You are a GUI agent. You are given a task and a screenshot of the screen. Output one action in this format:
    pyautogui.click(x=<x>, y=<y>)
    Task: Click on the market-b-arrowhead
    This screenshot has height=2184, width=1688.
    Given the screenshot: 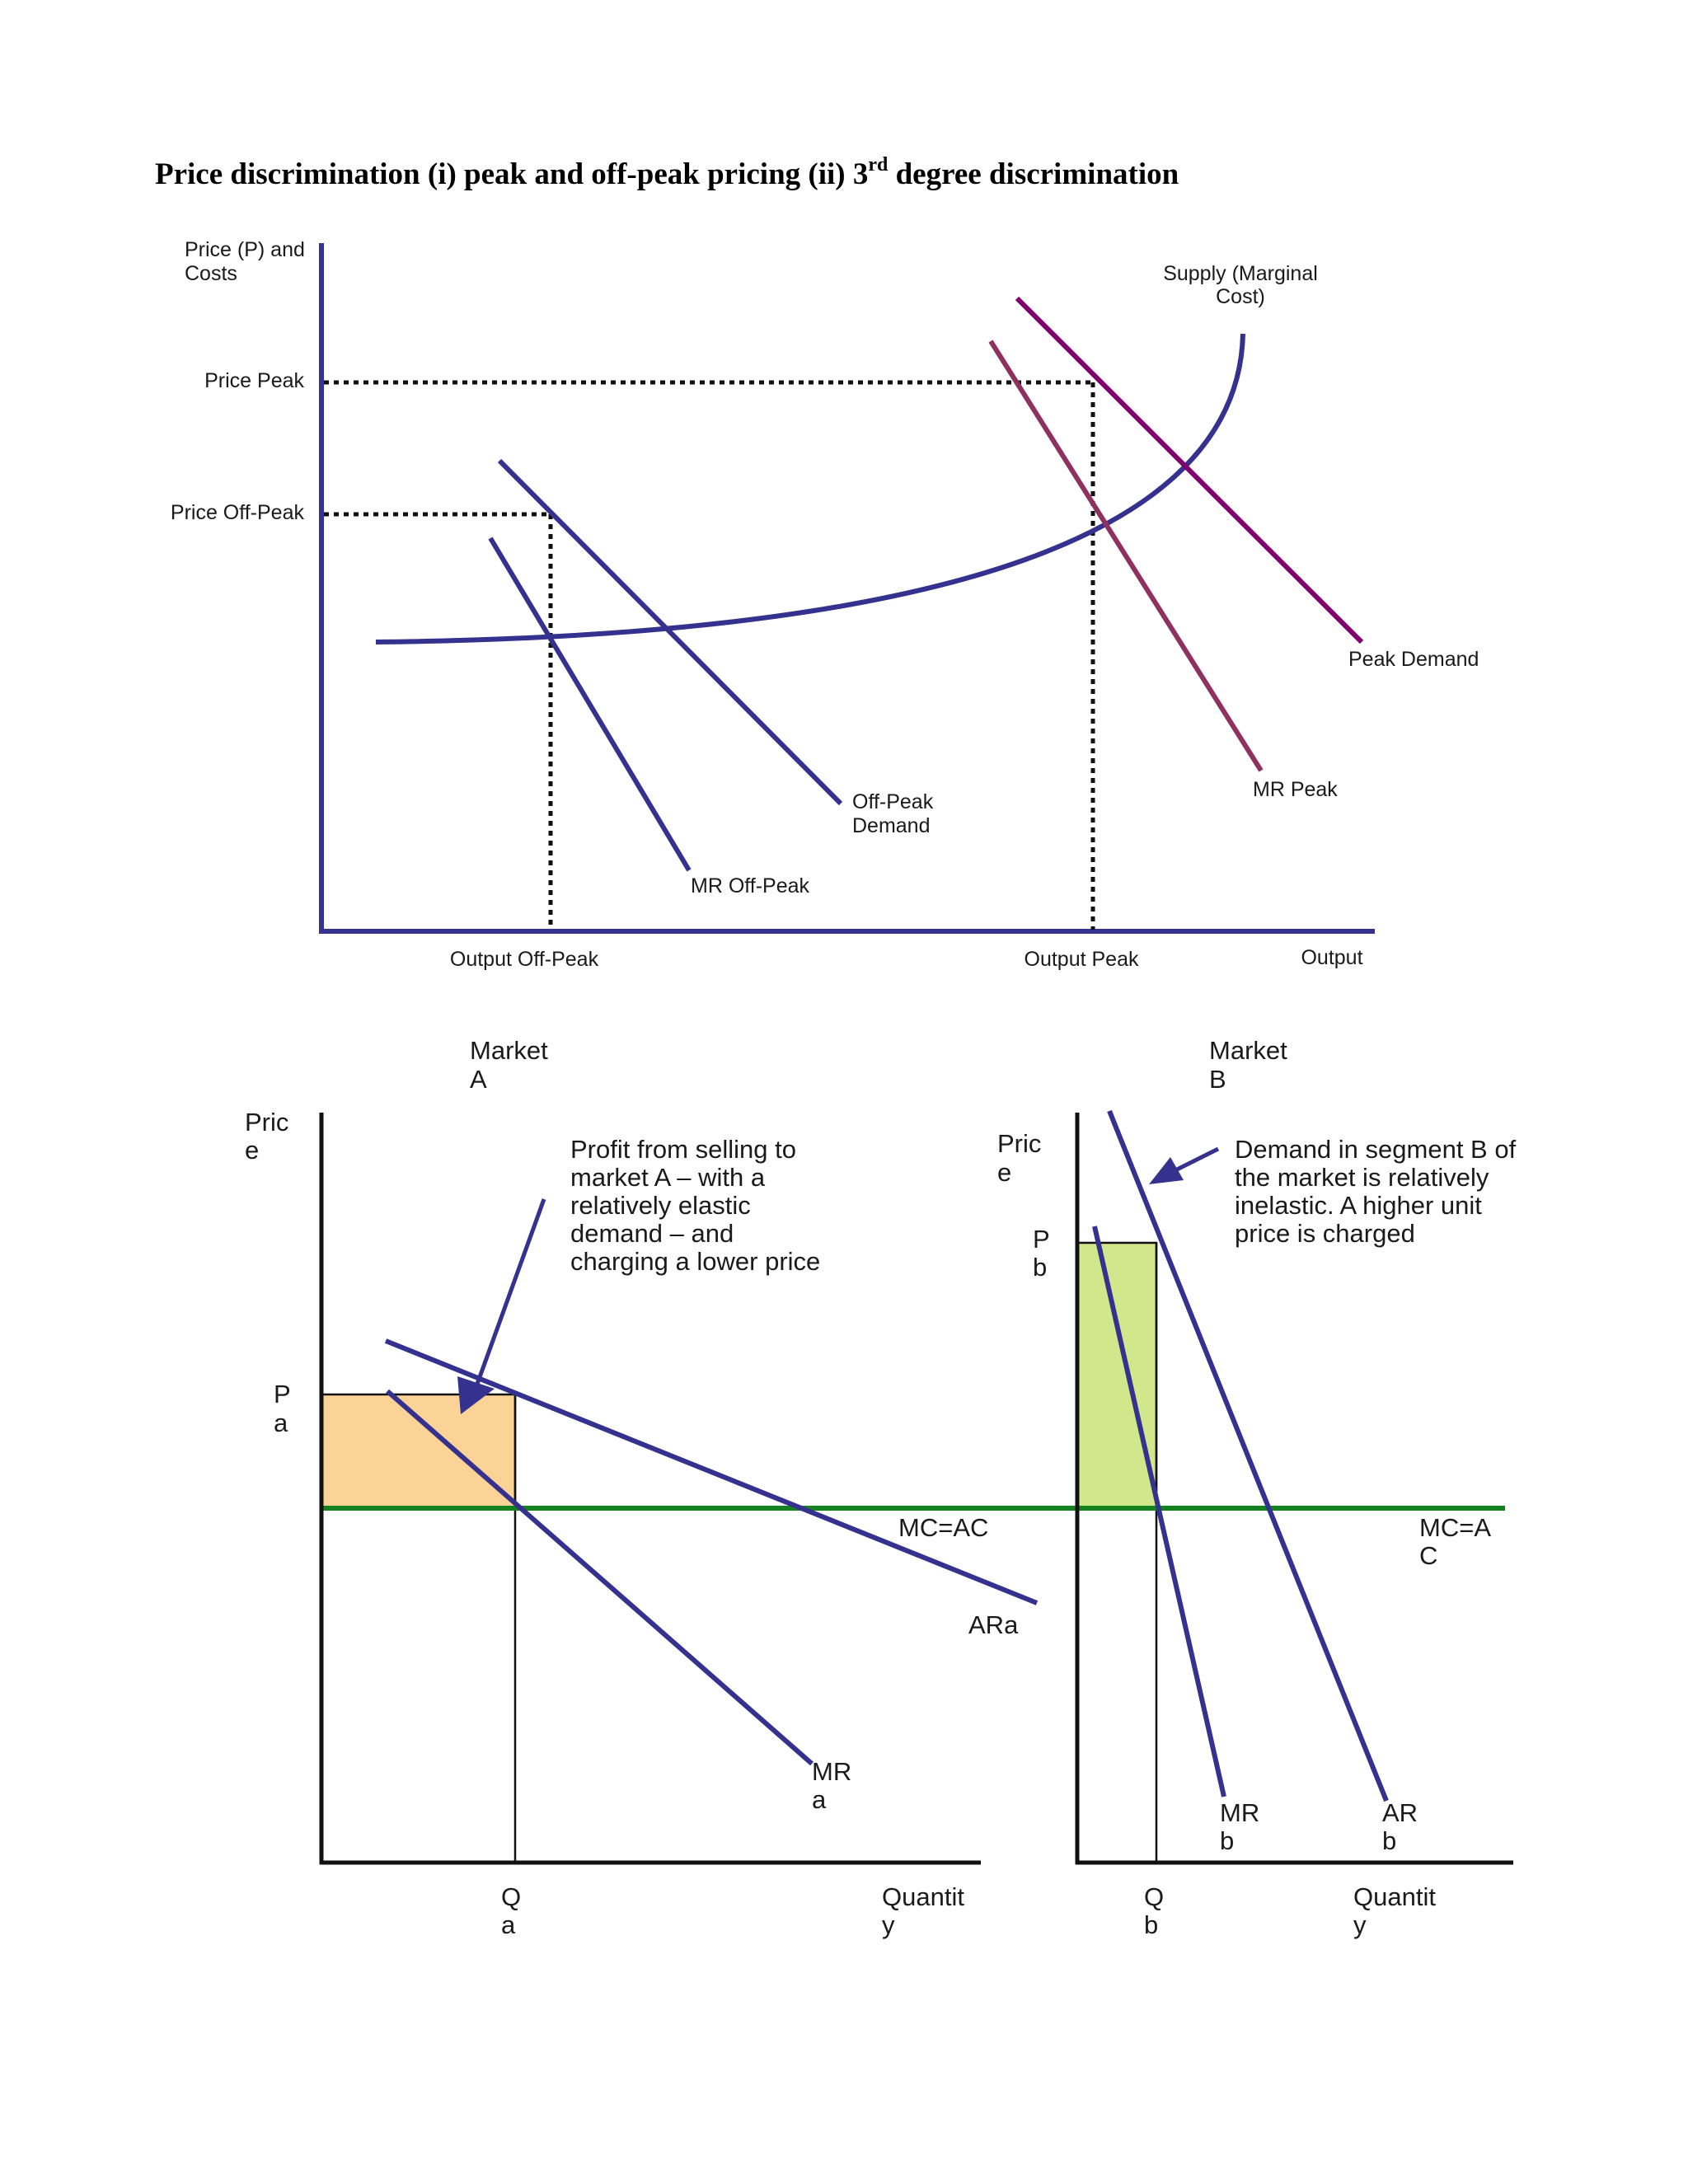 What is the action you would take?
    pyautogui.click(x=1166, y=1170)
    